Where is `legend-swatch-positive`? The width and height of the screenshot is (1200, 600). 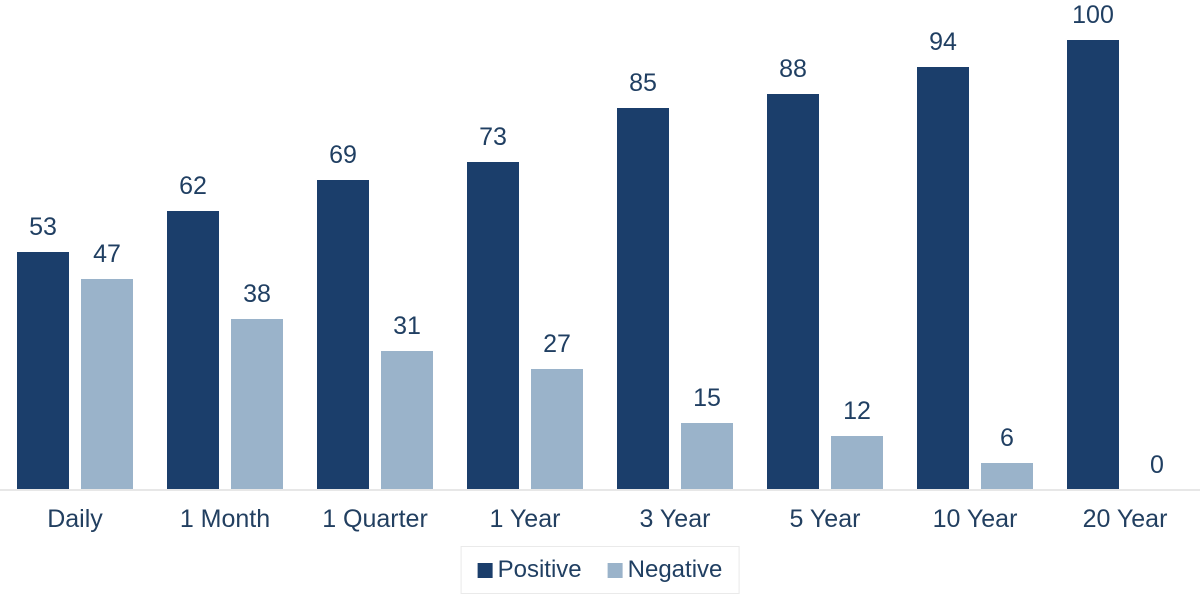
legend-swatch-positive is located at coordinates (485, 570).